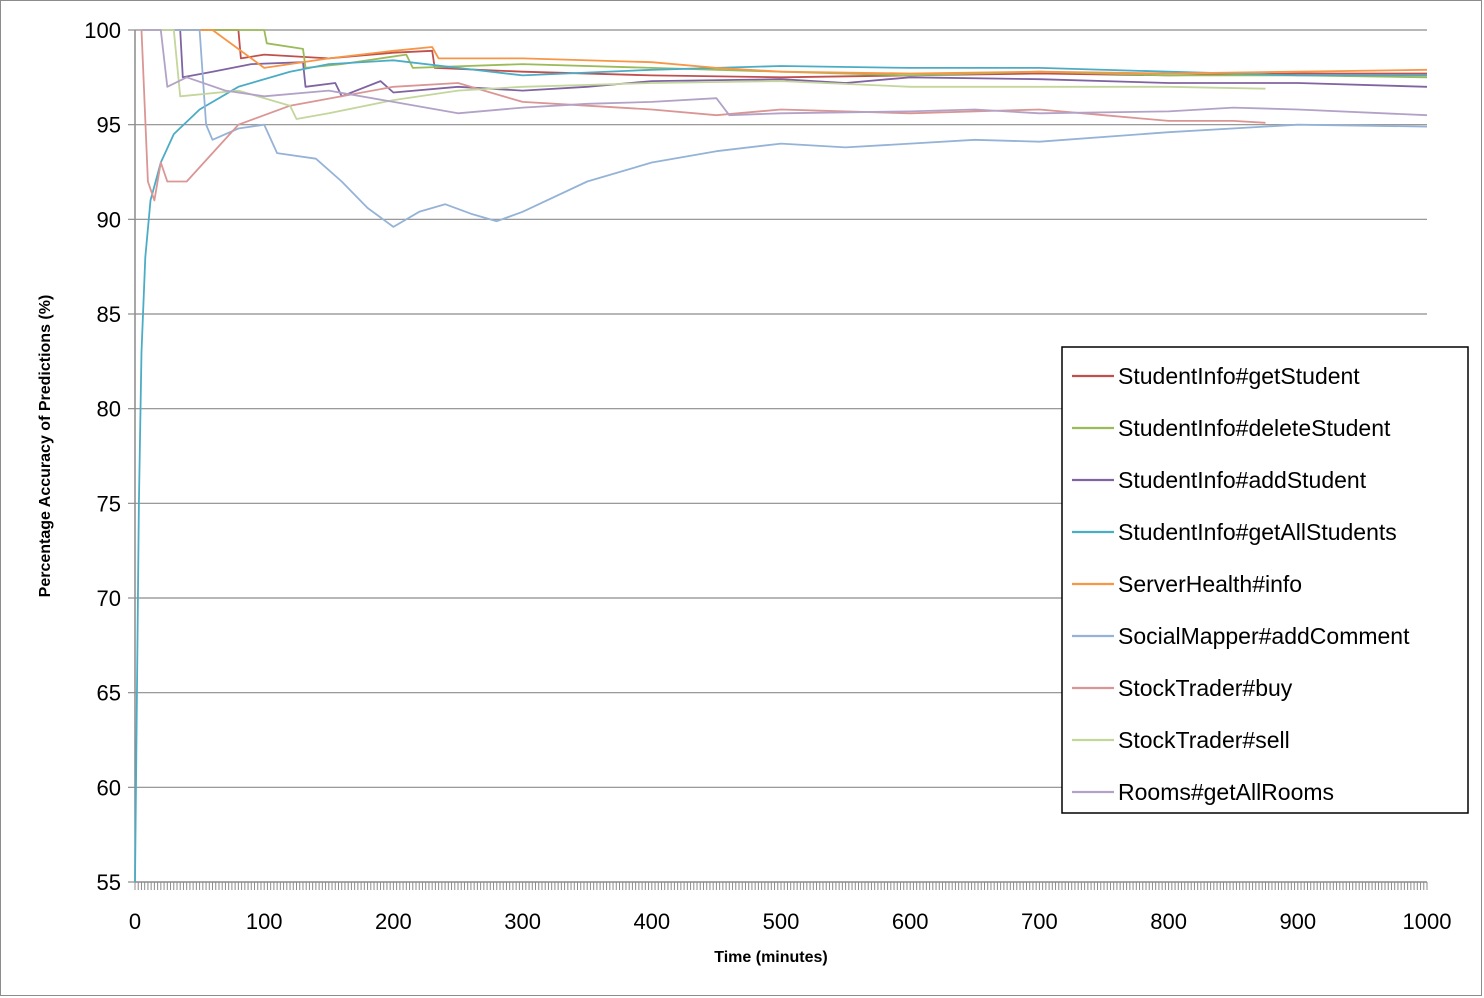  I want to click on x-tick-label: 400, so click(651, 921).